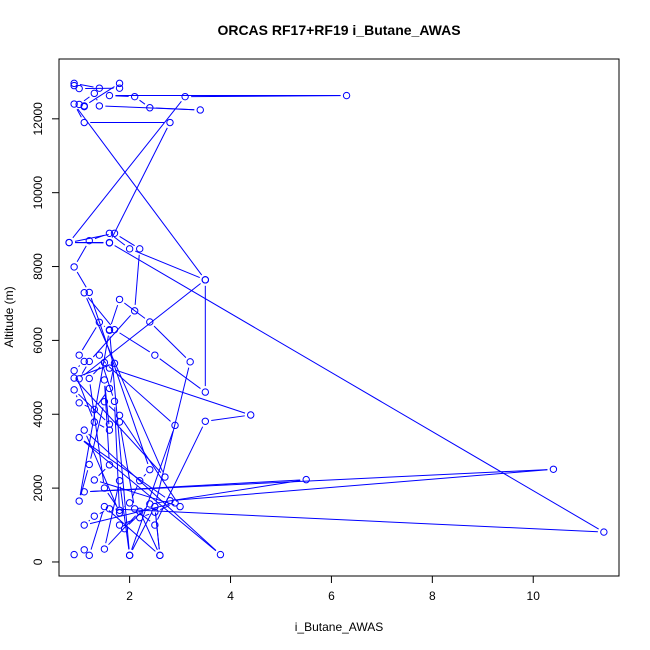 The width and height of the screenshot is (650, 650). What do you see at coordinates (38, 487) in the screenshot?
I see `y-tick-label: 2000` at bounding box center [38, 487].